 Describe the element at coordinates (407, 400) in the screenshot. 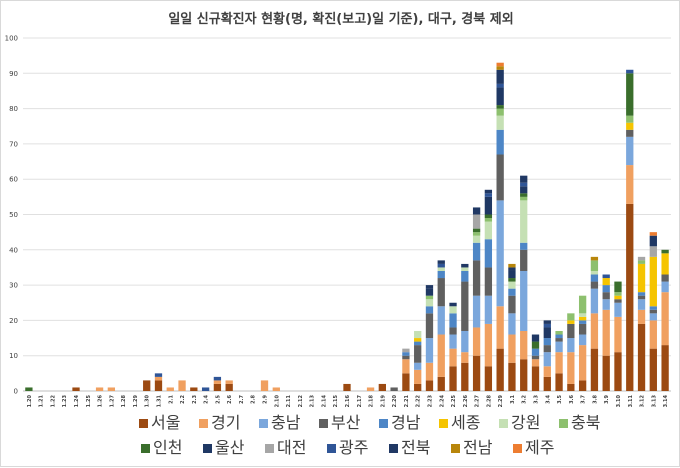

I see `x-tick-label: 2.21` at that location.